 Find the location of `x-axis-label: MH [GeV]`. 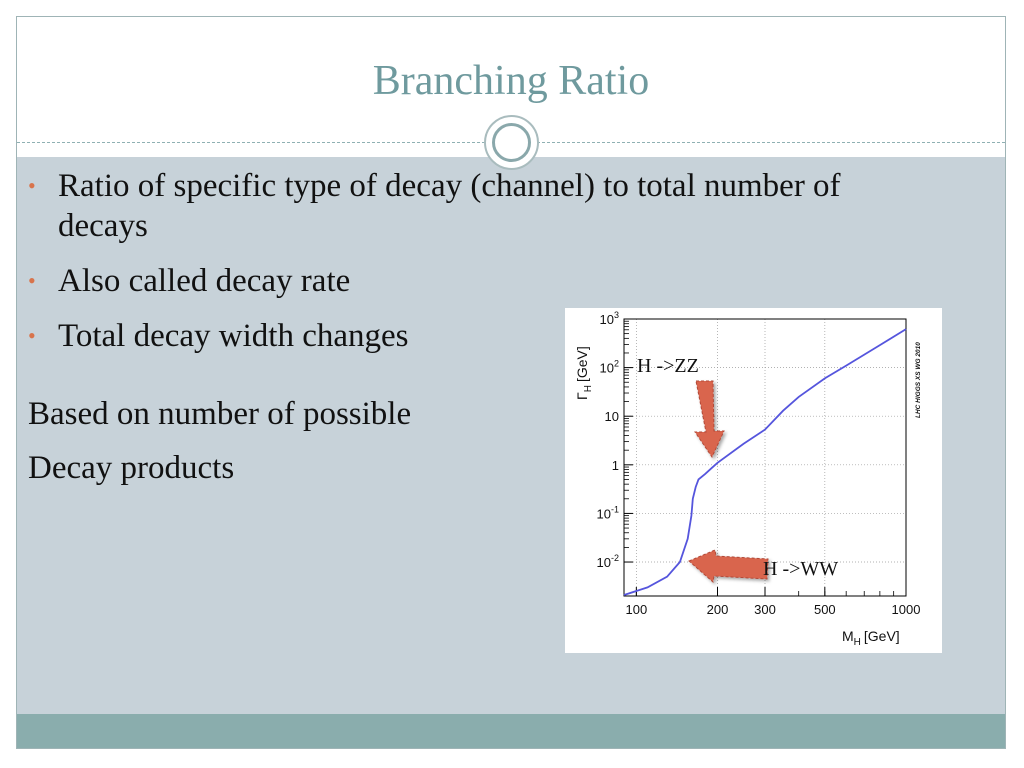

x-axis-label: MH [GeV] is located at coordinates (871, 638).